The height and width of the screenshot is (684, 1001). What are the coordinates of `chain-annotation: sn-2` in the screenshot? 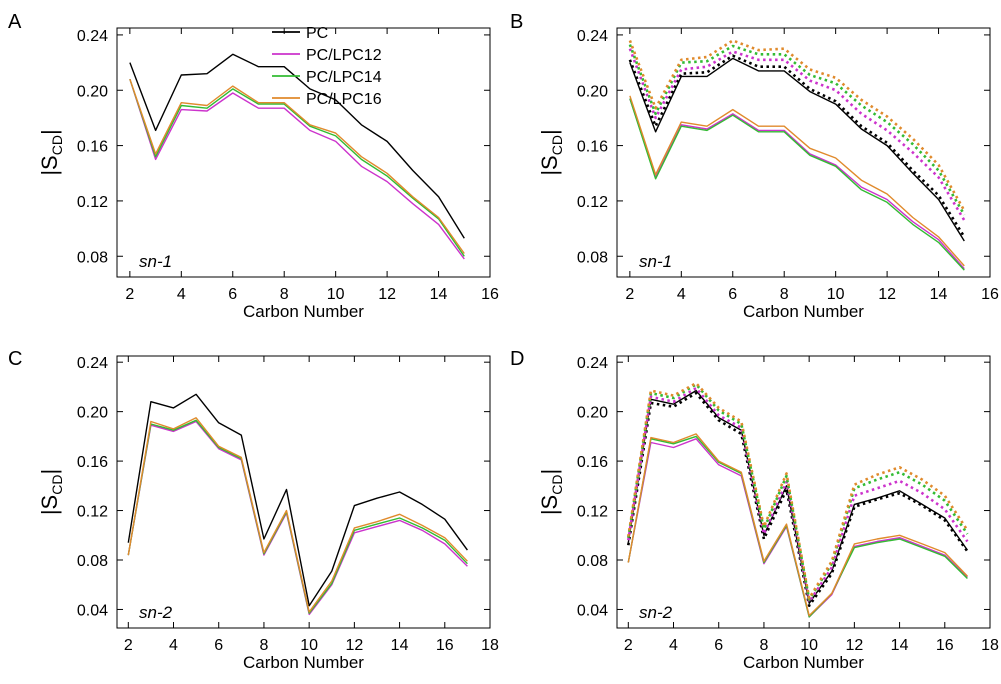 It's located at (156, 612).